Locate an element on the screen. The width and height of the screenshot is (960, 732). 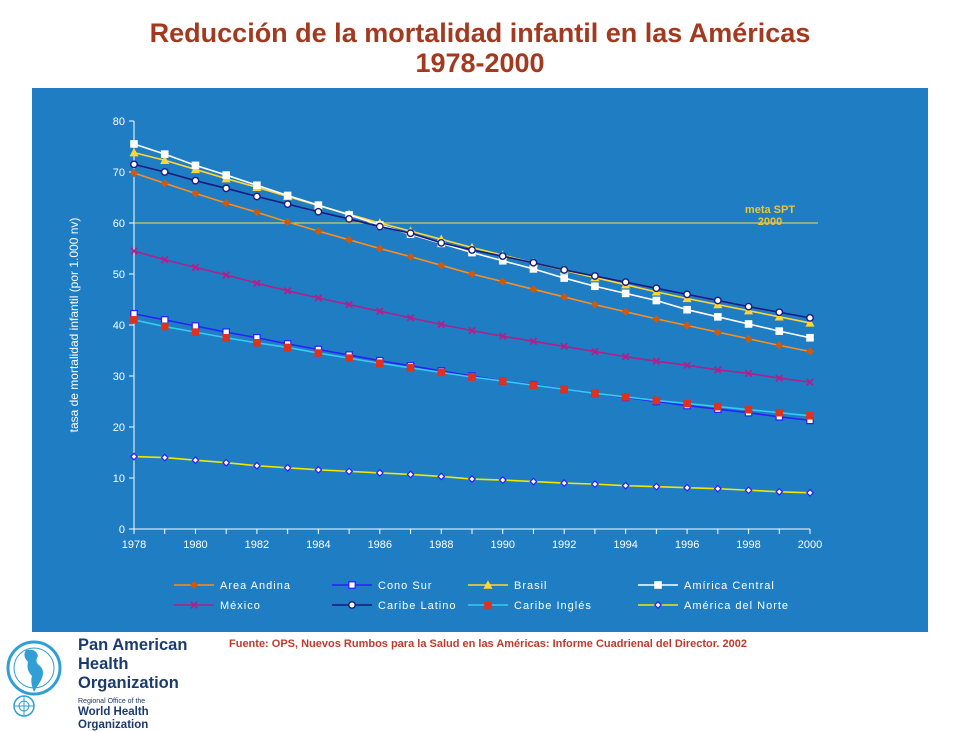
x-tick-label: 1990 is located at coordinates (502, 545).